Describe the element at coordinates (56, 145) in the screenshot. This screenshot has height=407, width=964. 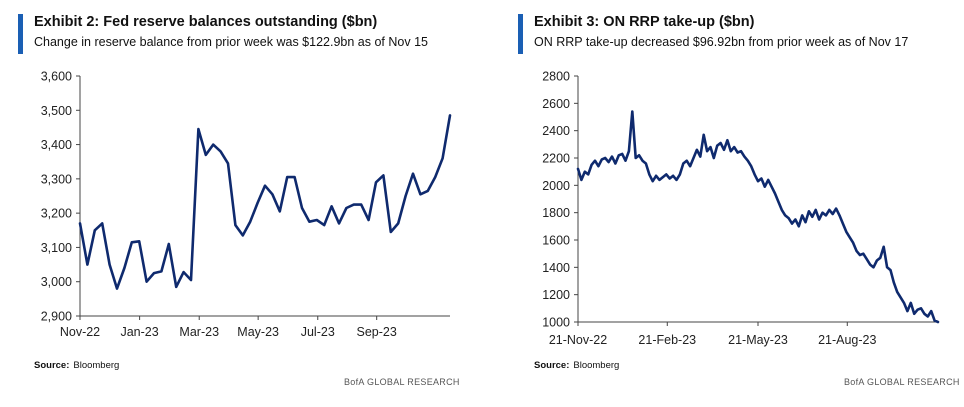
I see `y-tick-label: 3,400` at that location.